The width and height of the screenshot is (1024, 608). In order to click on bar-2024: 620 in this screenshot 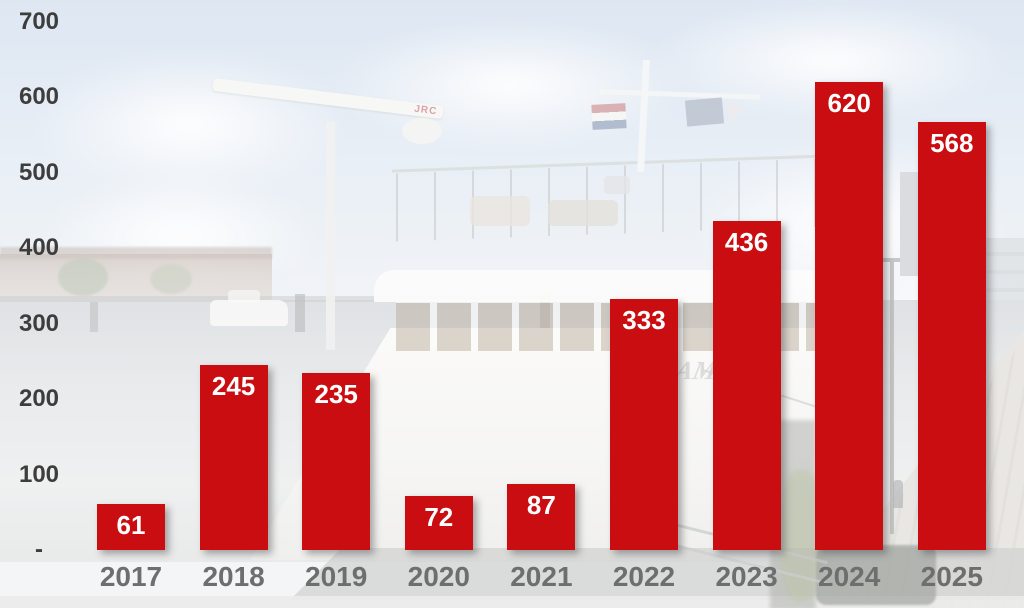, I will do `click(849, 316)`.